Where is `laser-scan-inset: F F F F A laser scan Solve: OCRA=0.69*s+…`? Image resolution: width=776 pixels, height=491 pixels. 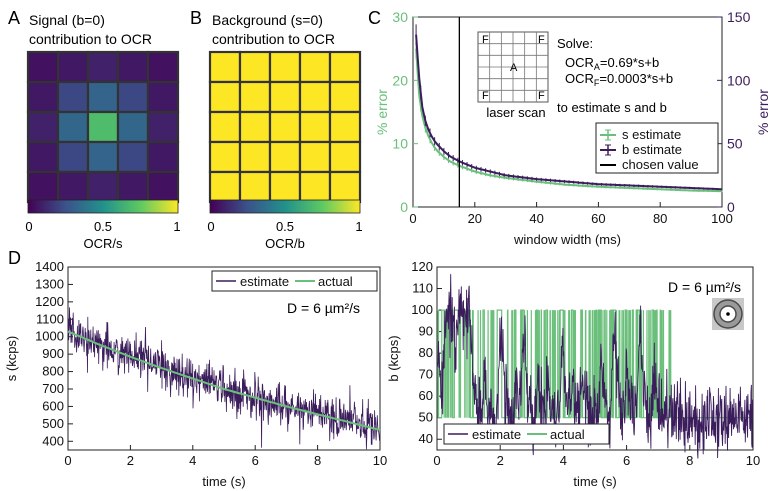
laser-scan-inset: F F F F A laser scan Solve: OCRA=0.69*s+… is located at coordinates (575, 75).